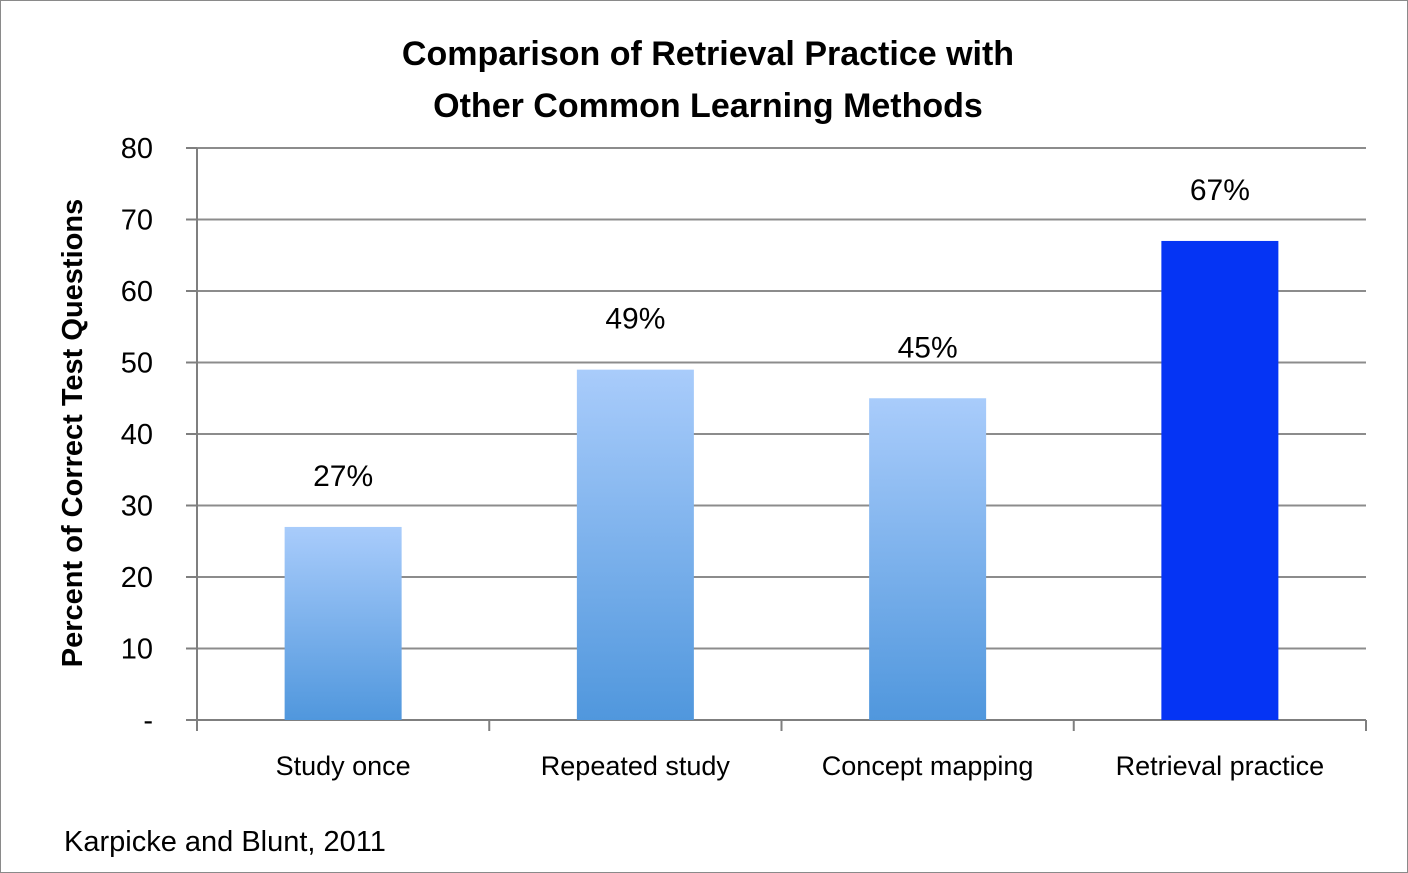  I want to click on data-label-study-once: 27%, so click(343, 476).